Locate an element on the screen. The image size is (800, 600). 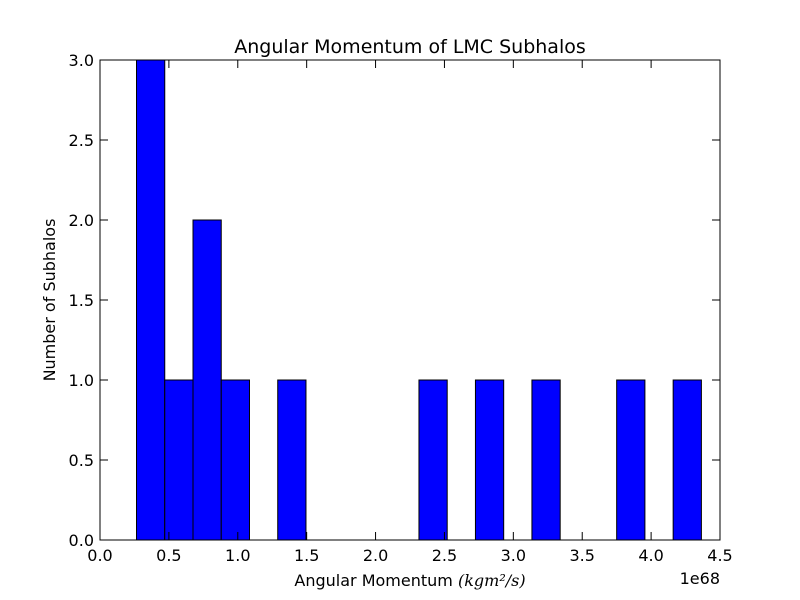
x-tick-label-0: 0.0 is located at coordinates (99, 555).